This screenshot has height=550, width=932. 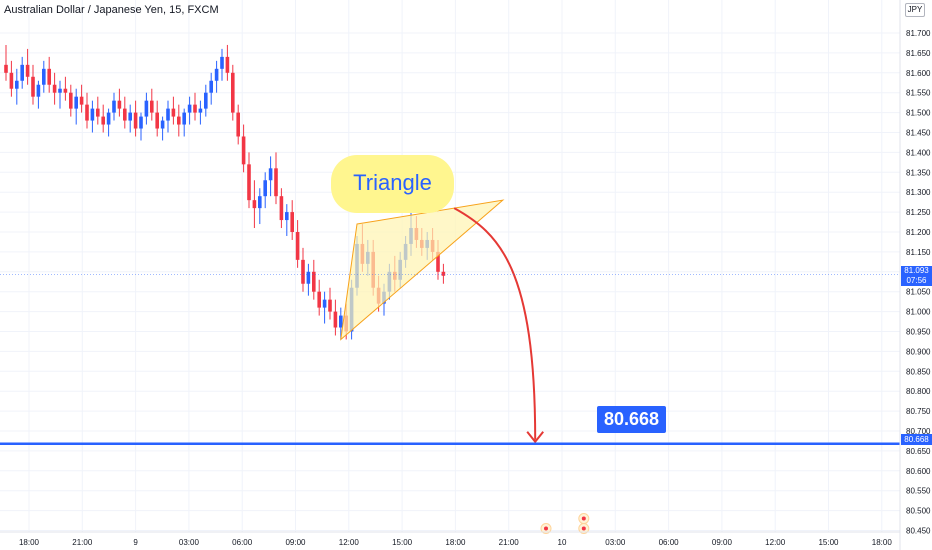 What do you see at coordinates (918, 93) in the screenshot?
I see `price-tick-label: 81.550` at bounding box center [918, 93].